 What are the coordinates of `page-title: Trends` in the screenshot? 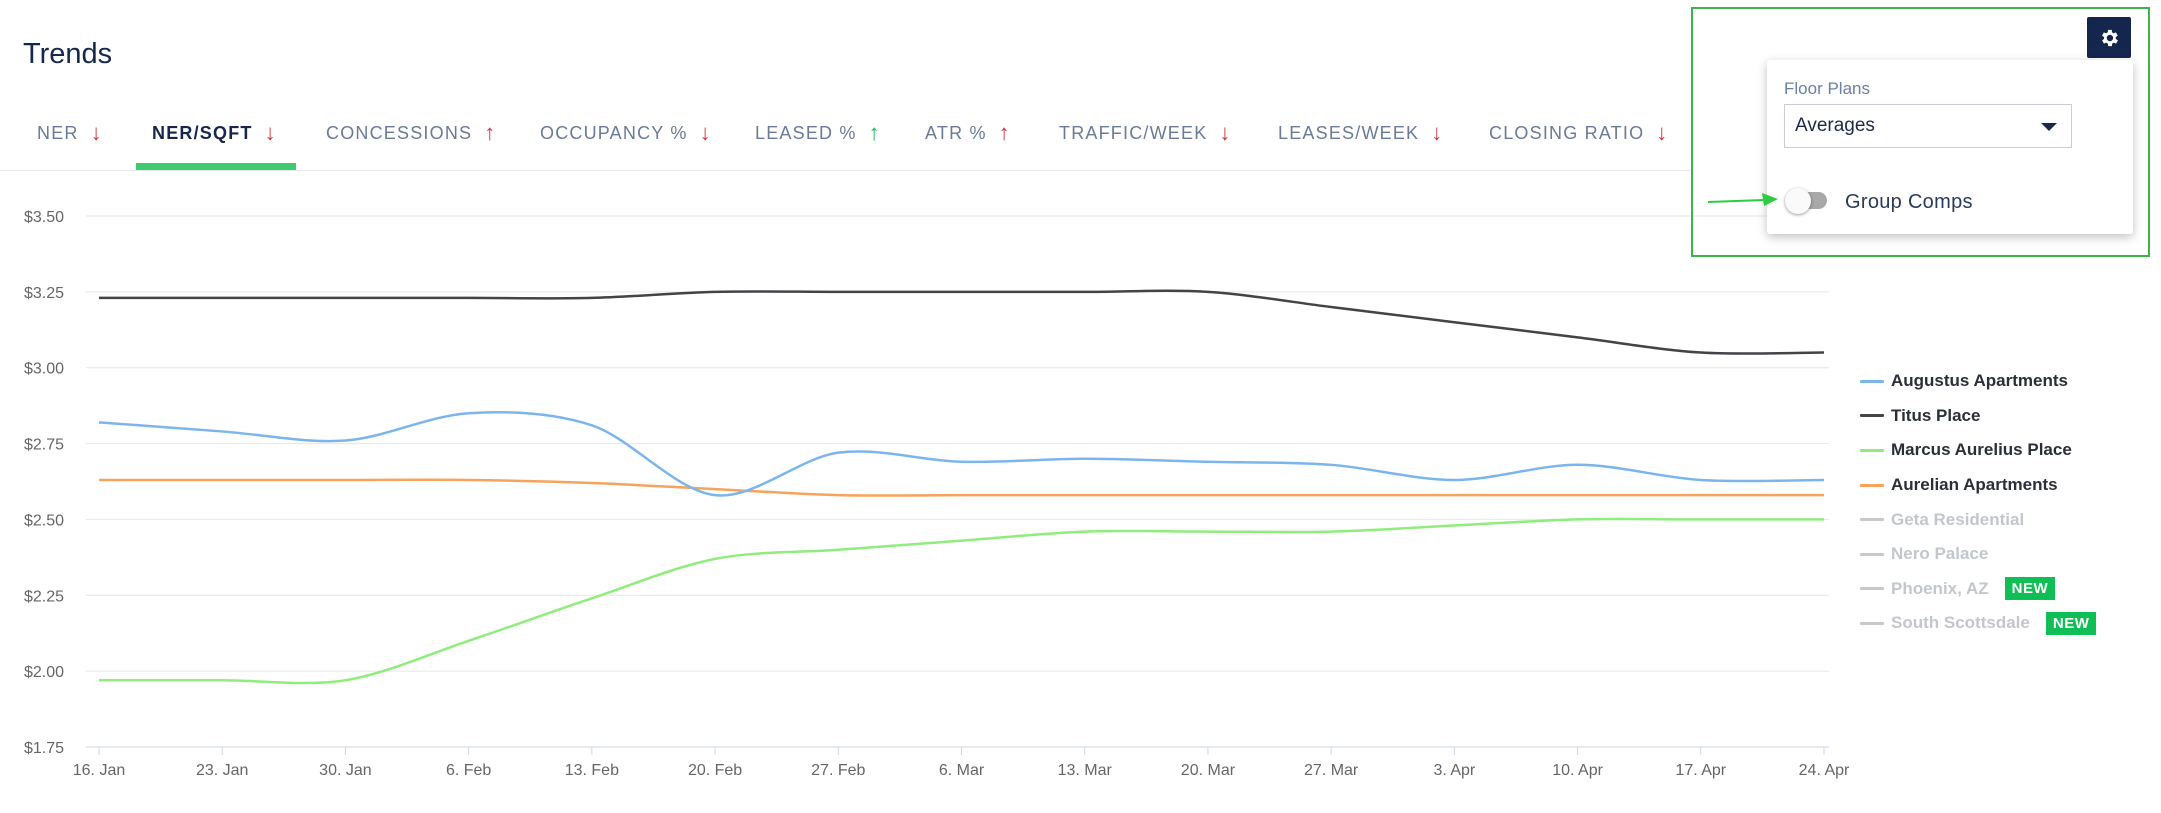 It's located at (68, 54).